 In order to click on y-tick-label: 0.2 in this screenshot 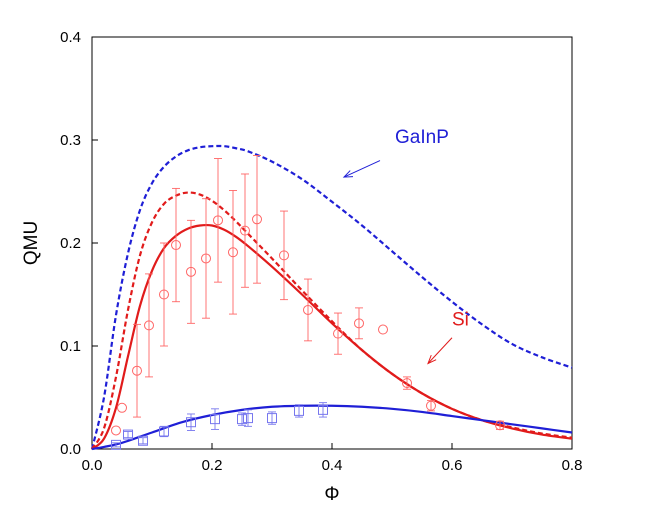, I will do `click(70, 243)`.